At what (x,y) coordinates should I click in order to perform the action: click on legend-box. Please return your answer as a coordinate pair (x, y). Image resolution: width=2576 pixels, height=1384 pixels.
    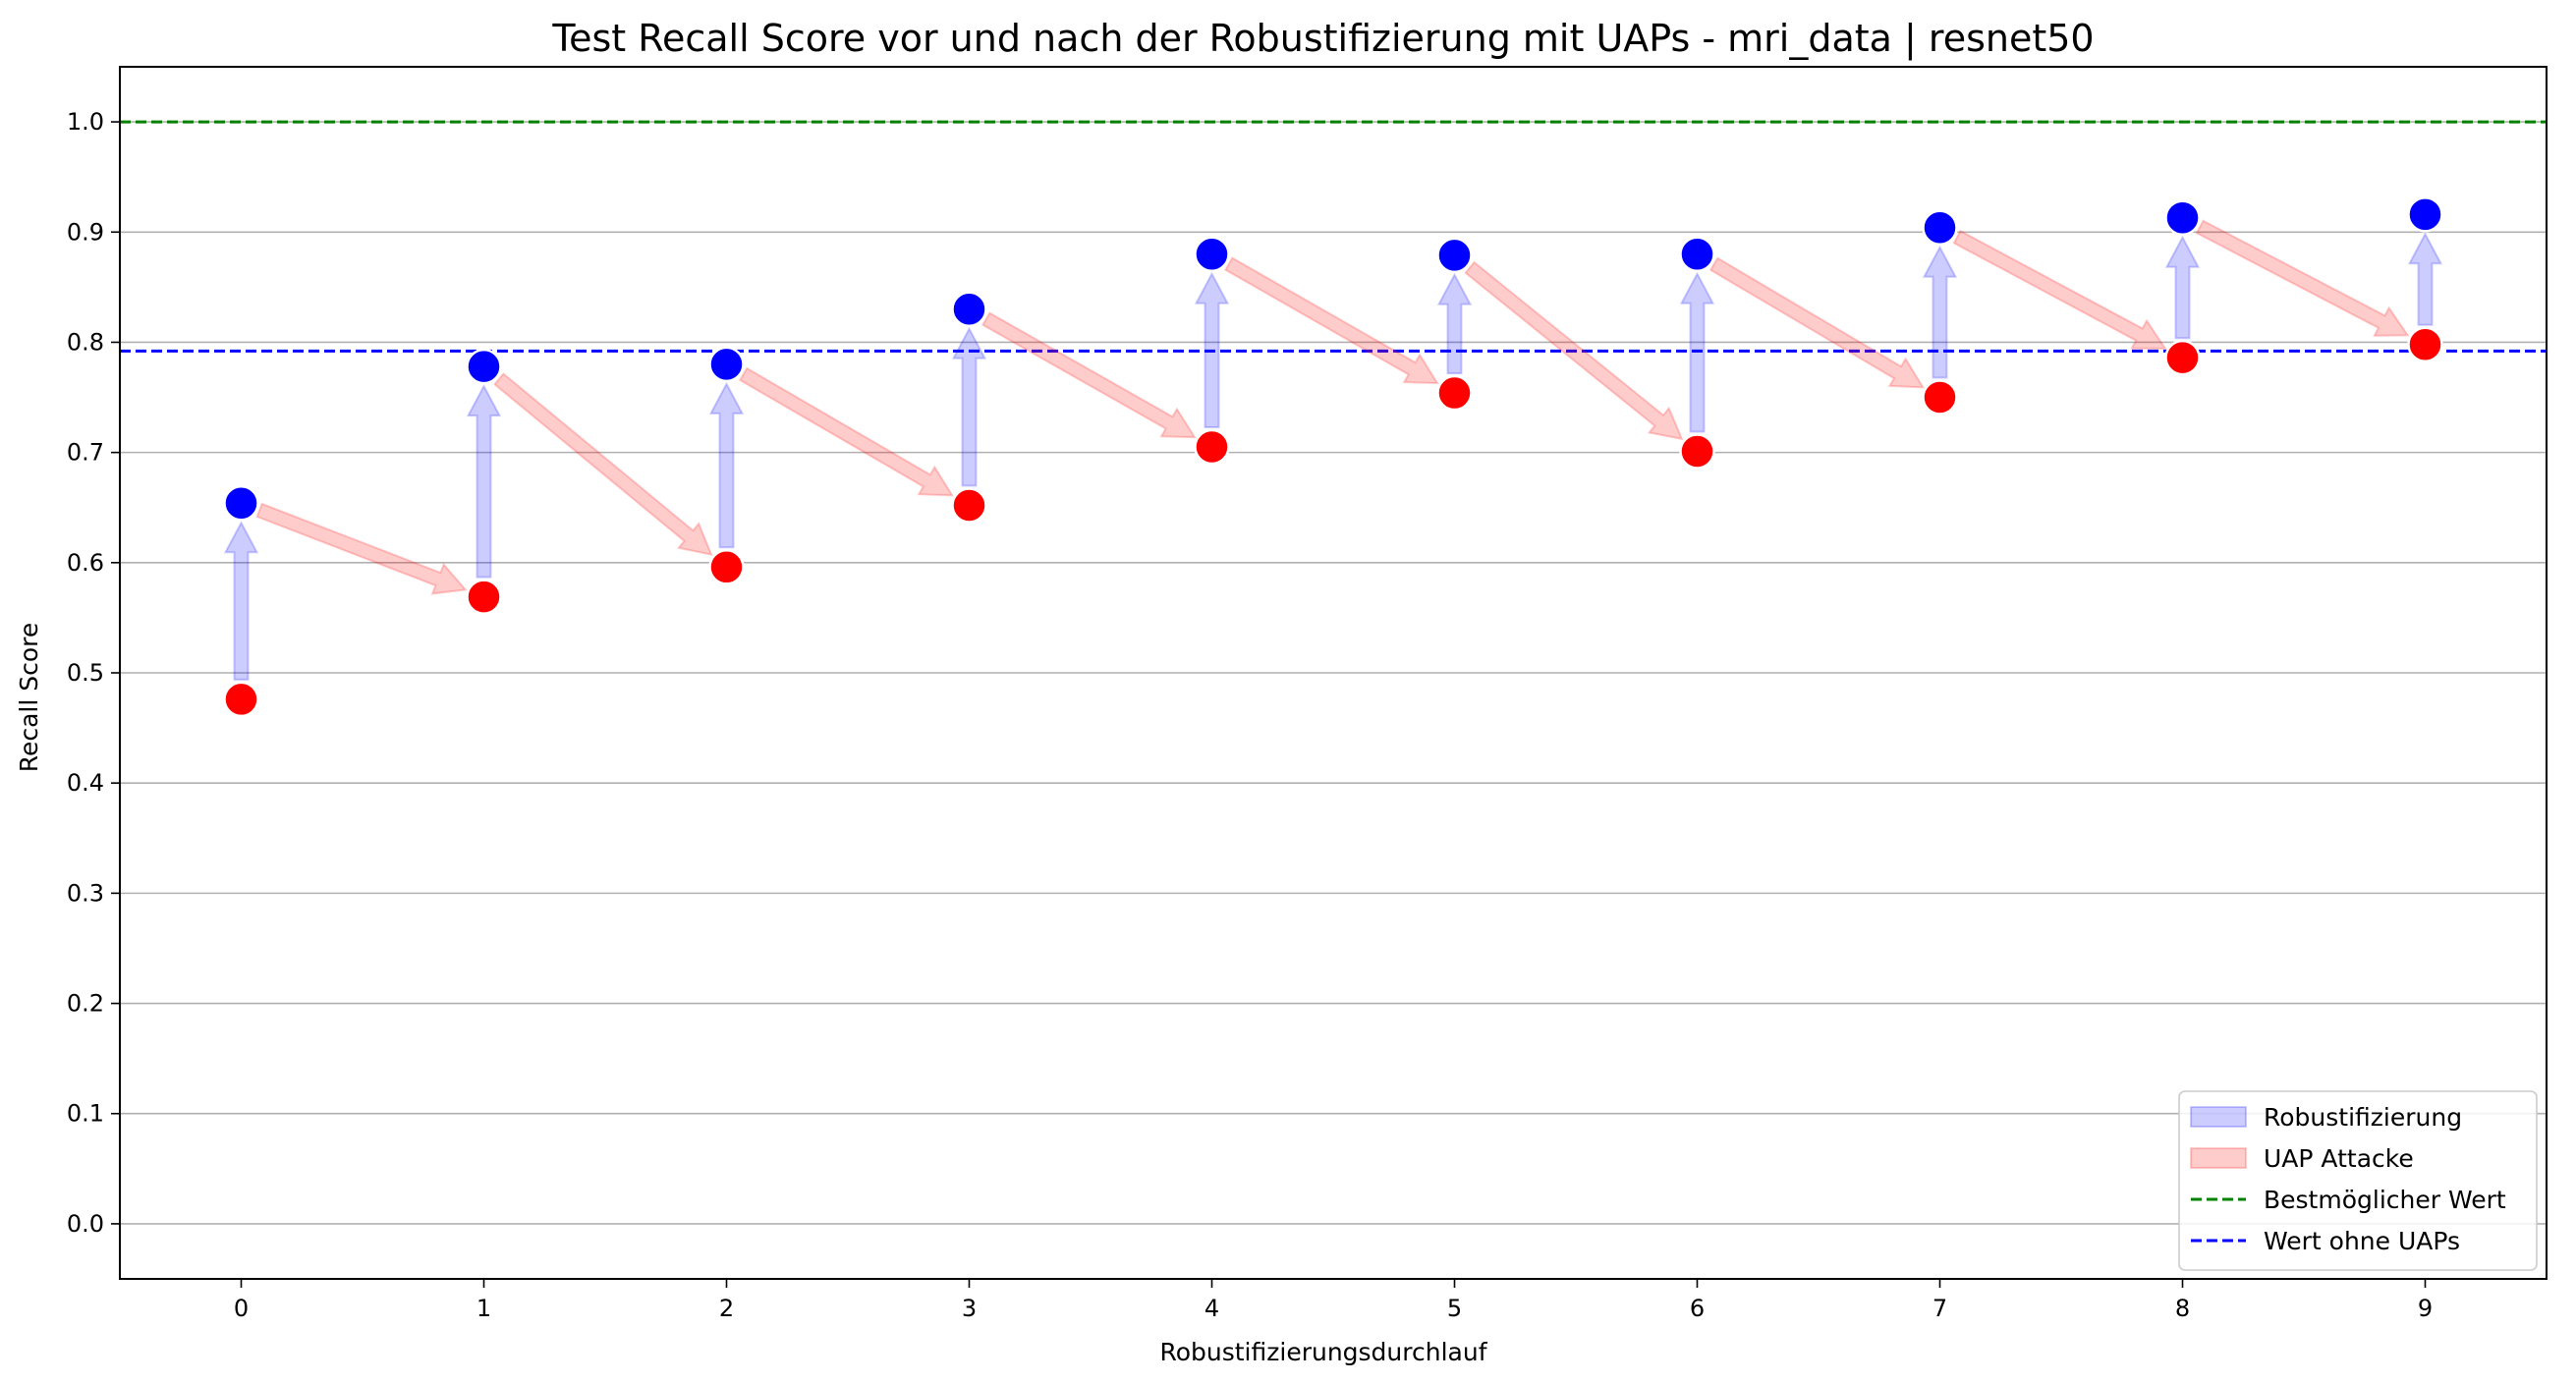
    Looking at the image, I should click on (2358, 1180).